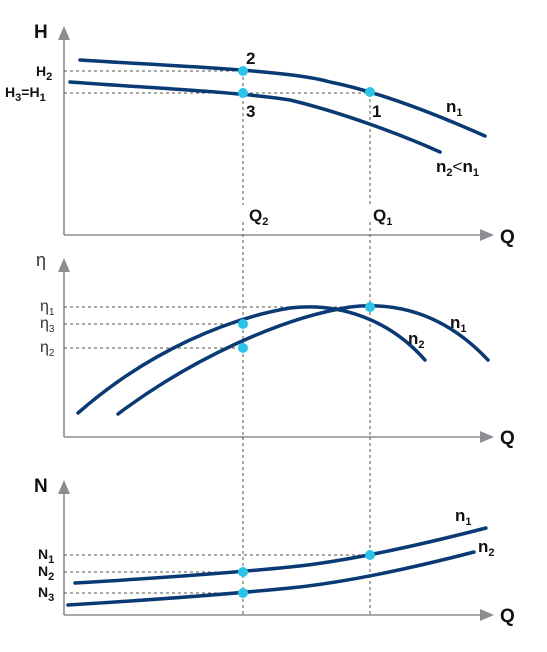  I want to click on eta-axis-arrow-icon, so click(64, 265).